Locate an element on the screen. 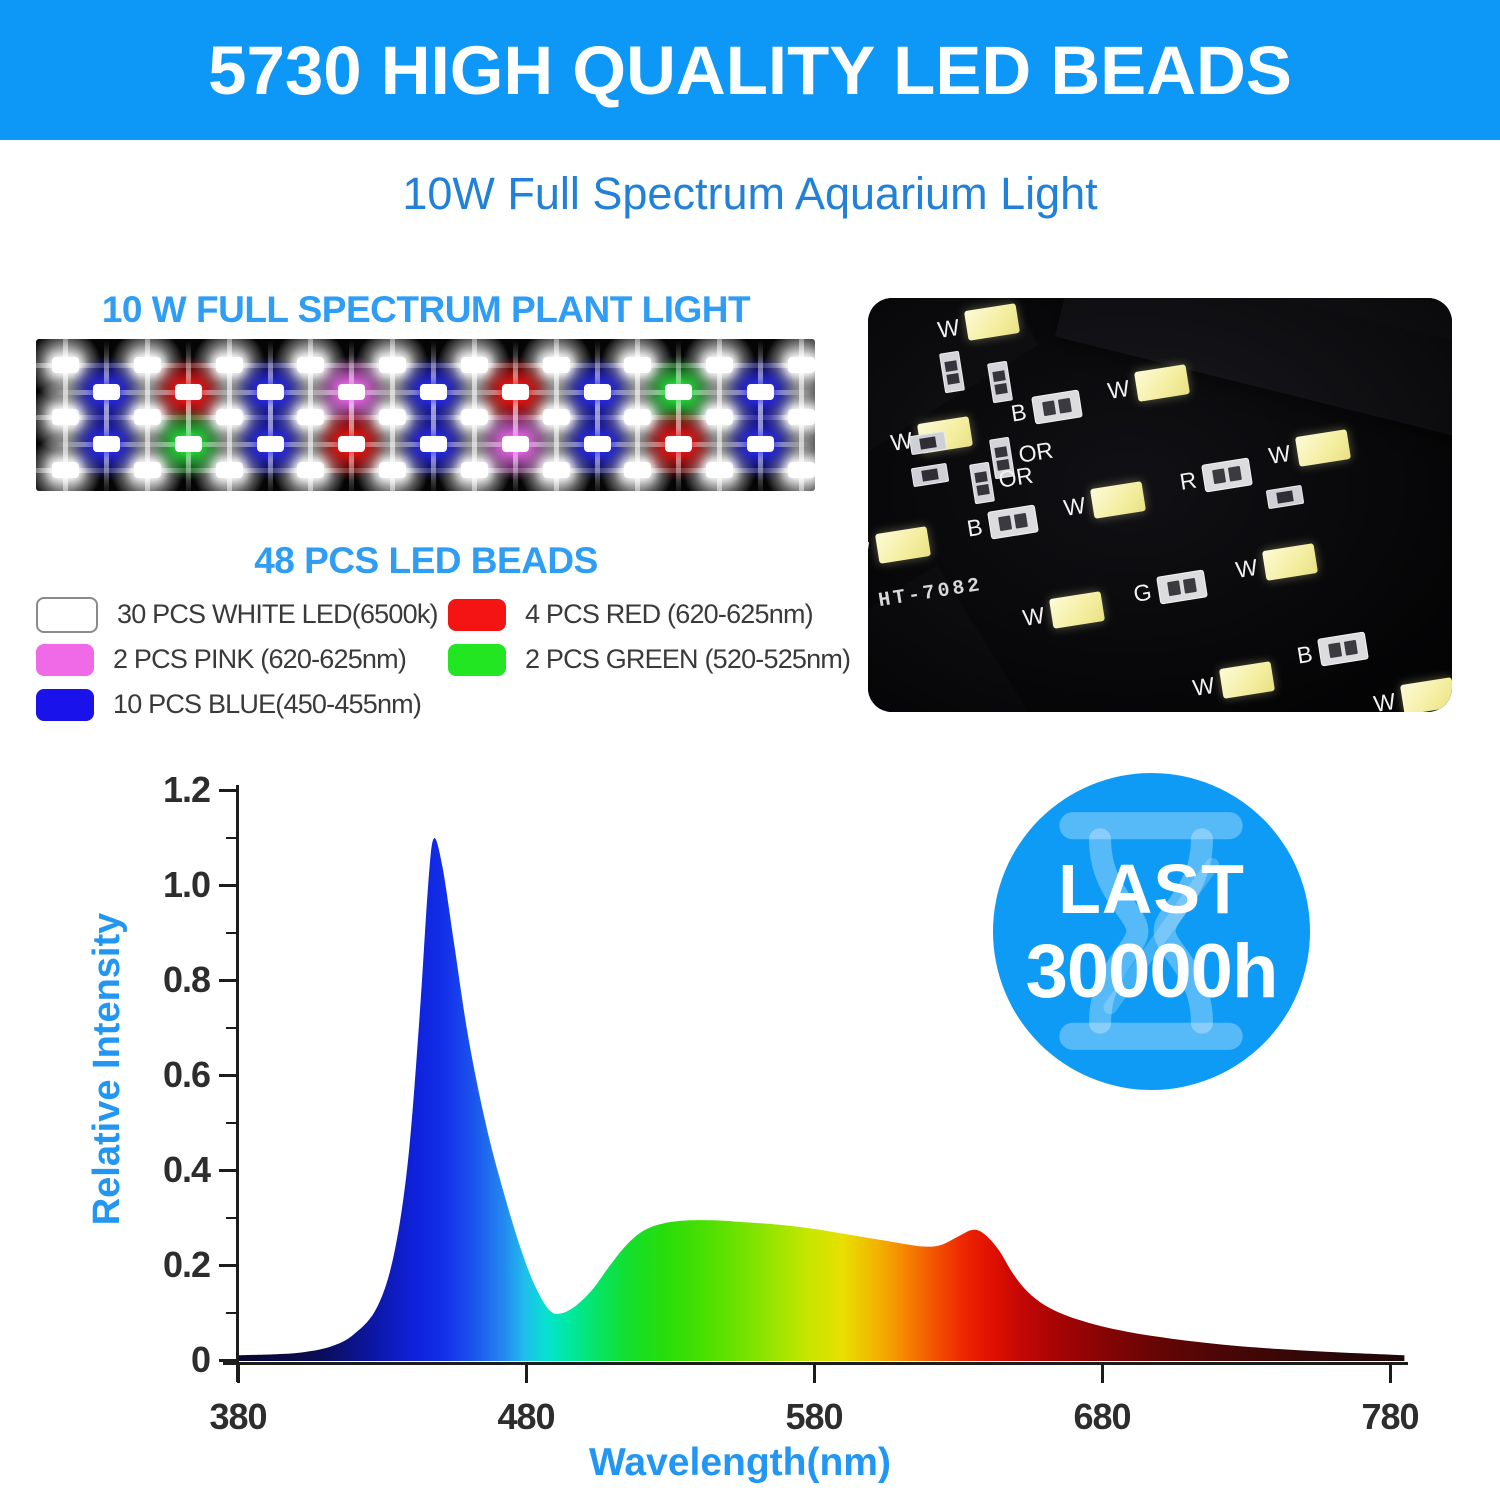 Image resolution: width=1500 pixels, height=1491 pixels. x-axis is located at coordinates (815, 1363).